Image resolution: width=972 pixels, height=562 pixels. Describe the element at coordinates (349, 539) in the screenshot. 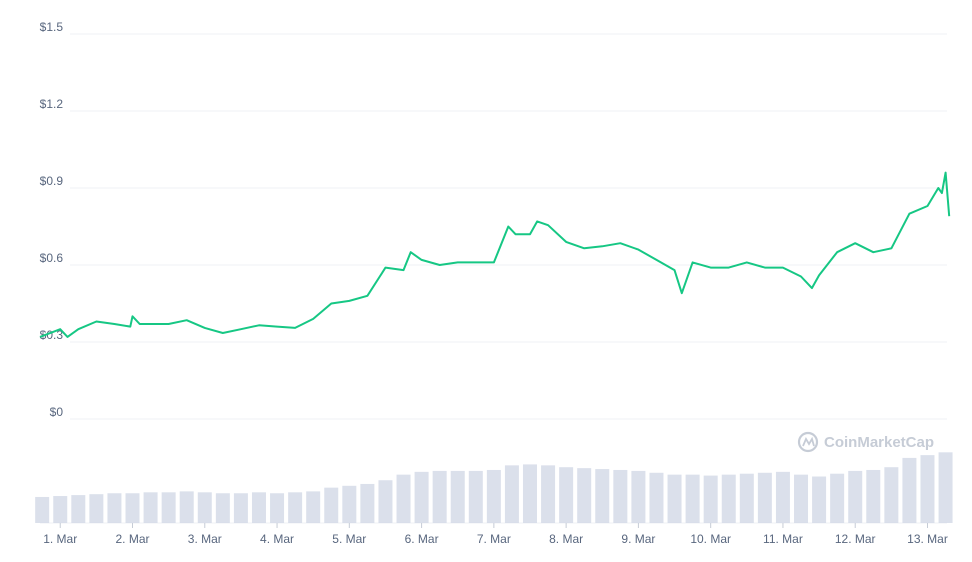

I see `x-tick-label: 5. Mar` at that location.